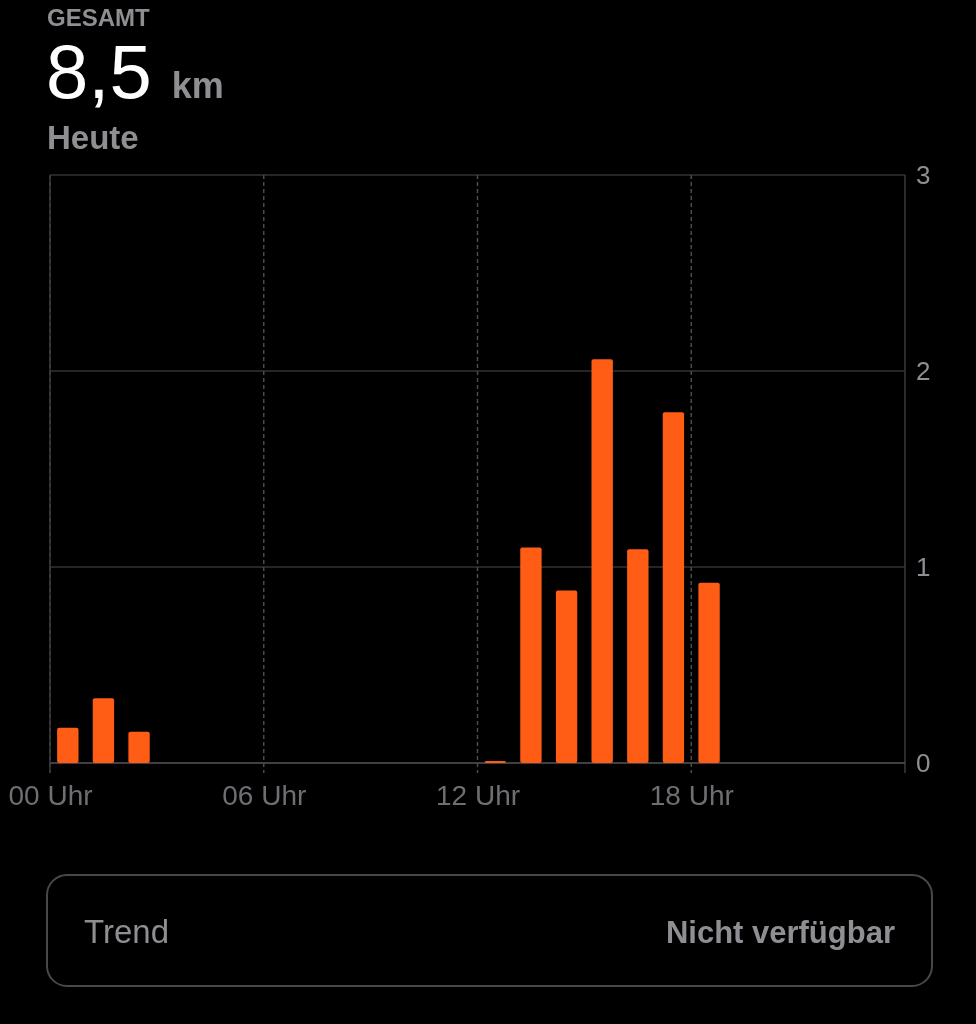 The image size is (976, 1024). Describe the element at coordinates (923, 174) in the screenshot. I see `y-tick-label: 3` at that location.